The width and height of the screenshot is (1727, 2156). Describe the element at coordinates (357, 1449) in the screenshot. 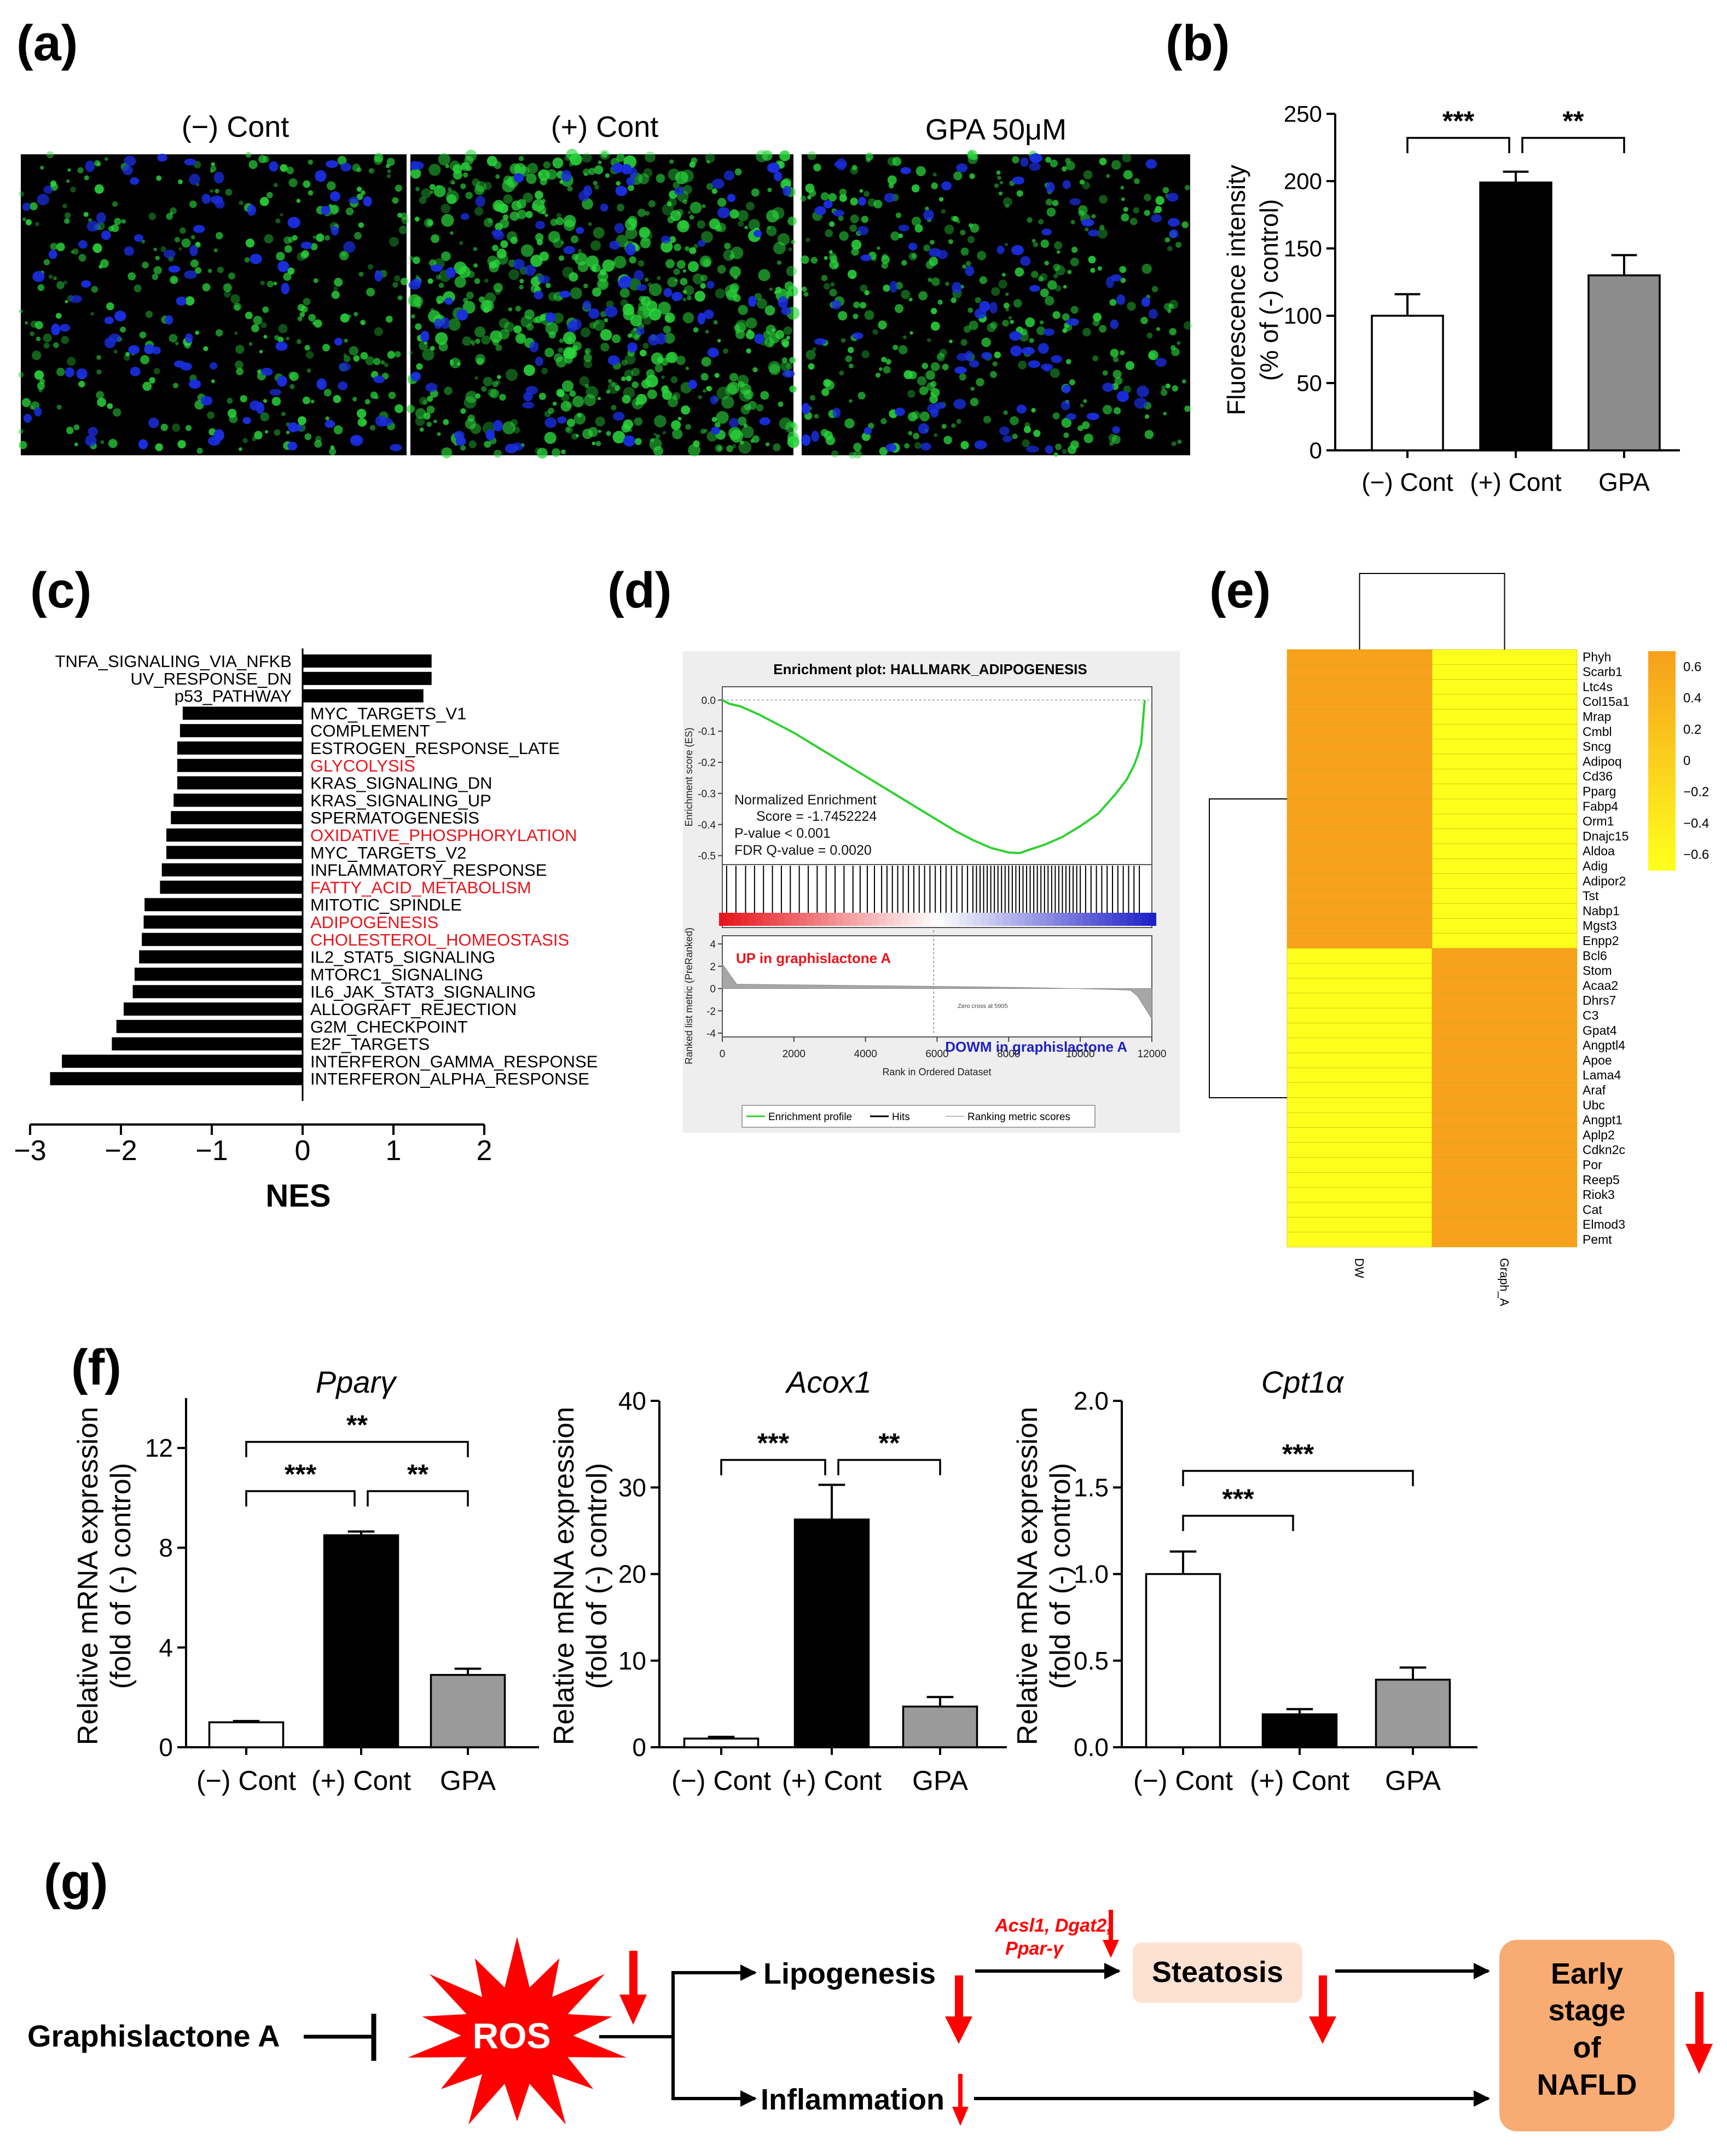

I see `significance-bracket` at that location.